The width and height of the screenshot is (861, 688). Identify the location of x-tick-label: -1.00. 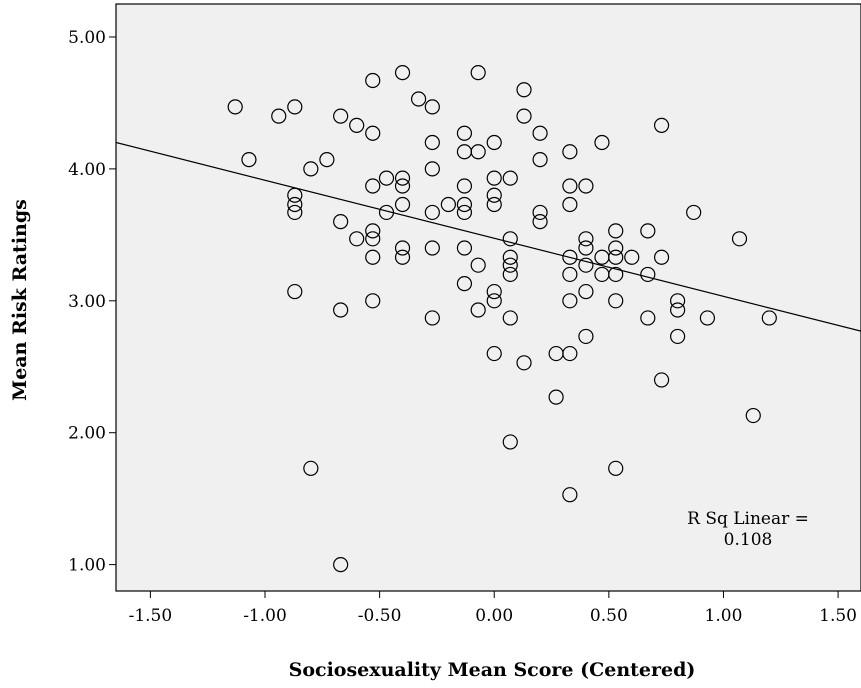
(265, 616).